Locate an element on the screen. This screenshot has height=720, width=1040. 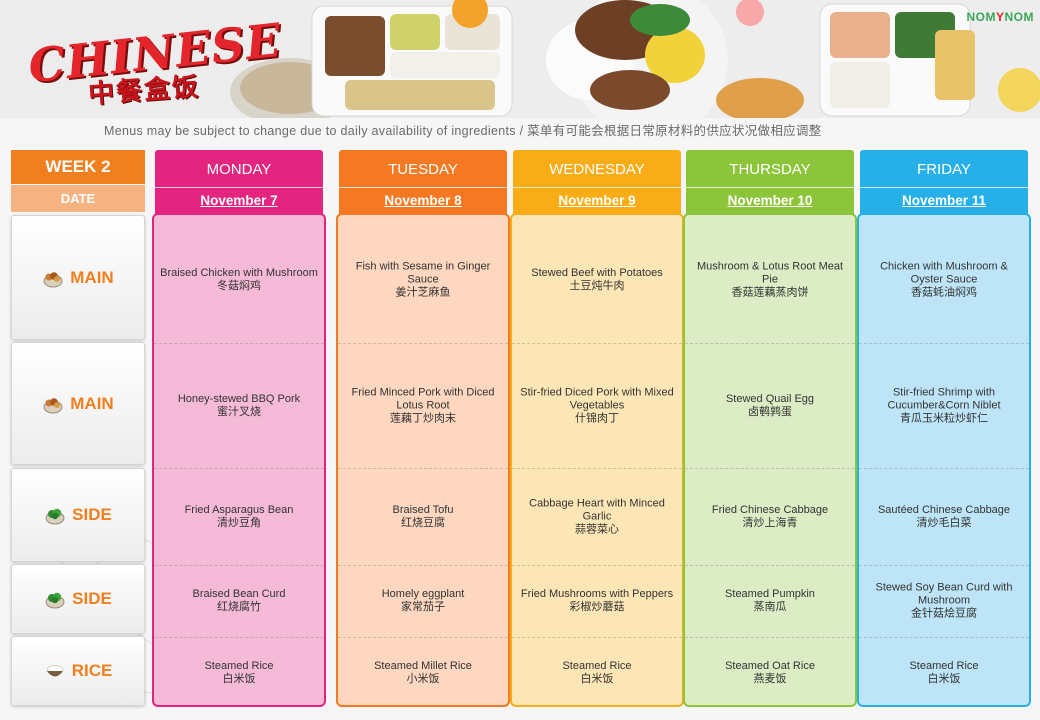
row-label-side-4: SIDE is located at coordinates (78, 599).